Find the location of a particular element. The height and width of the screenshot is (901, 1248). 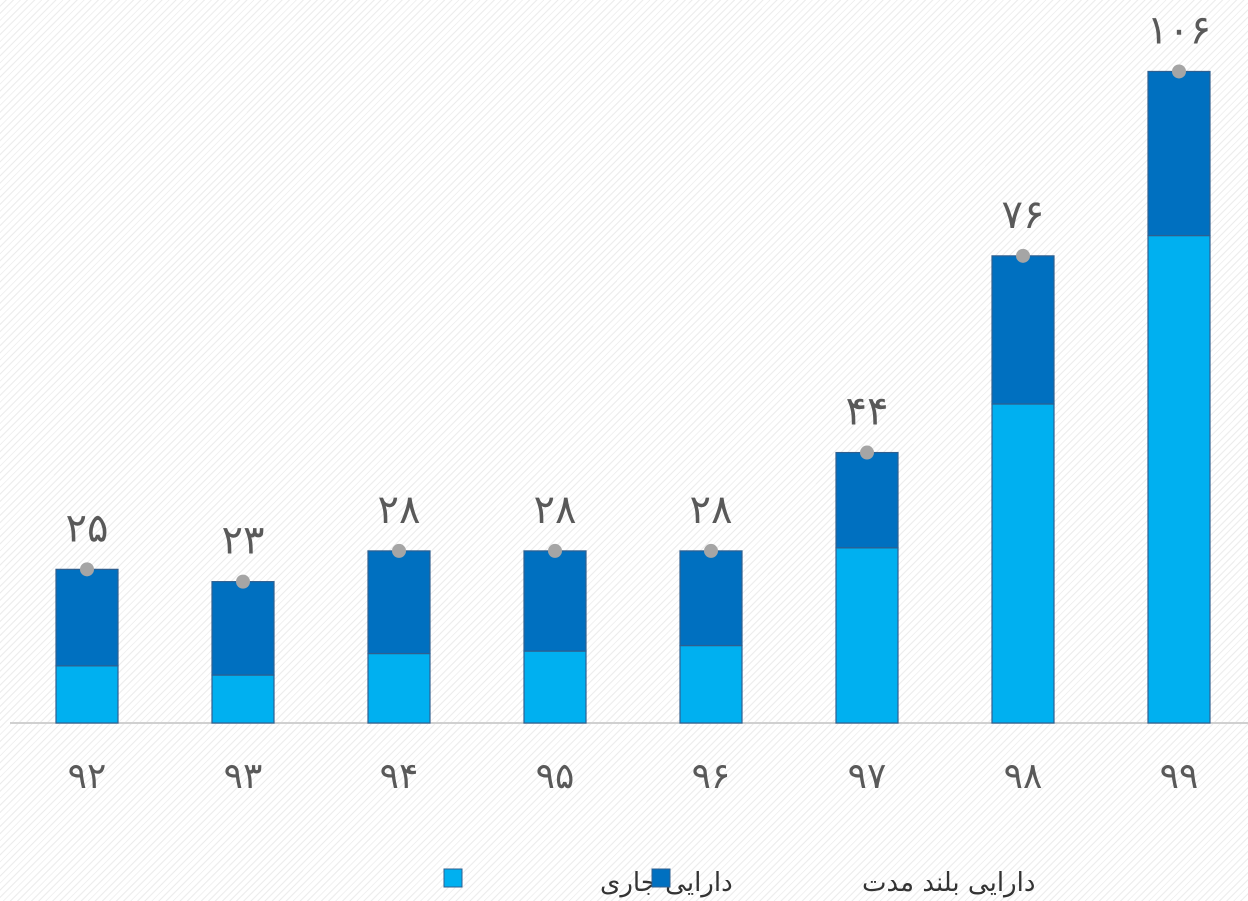

total-label: ۷۶ is located at coordinates (1023, 215).